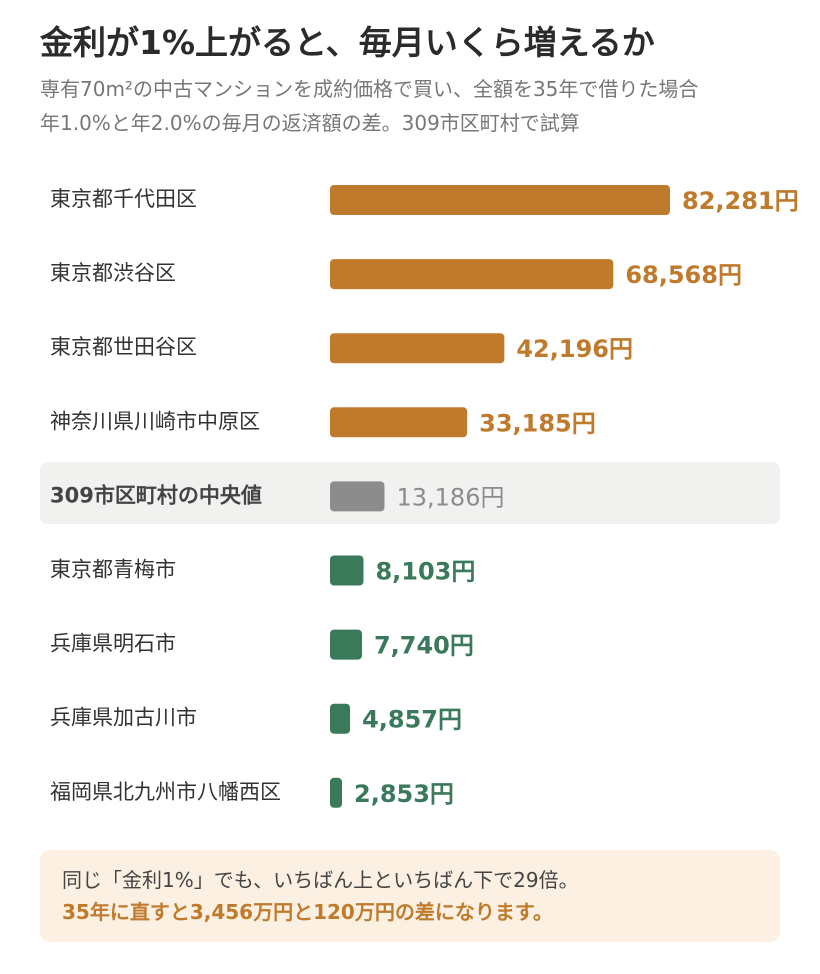 This screenshot has height=974, width=820. What do you see at coordinates (369, 89) in the screenshot?
I see `subtitle-line-1: 専有70m²の中古マンションを成約価格で買い、全額を35年で借りた場合` at bounding box center [369, 89].